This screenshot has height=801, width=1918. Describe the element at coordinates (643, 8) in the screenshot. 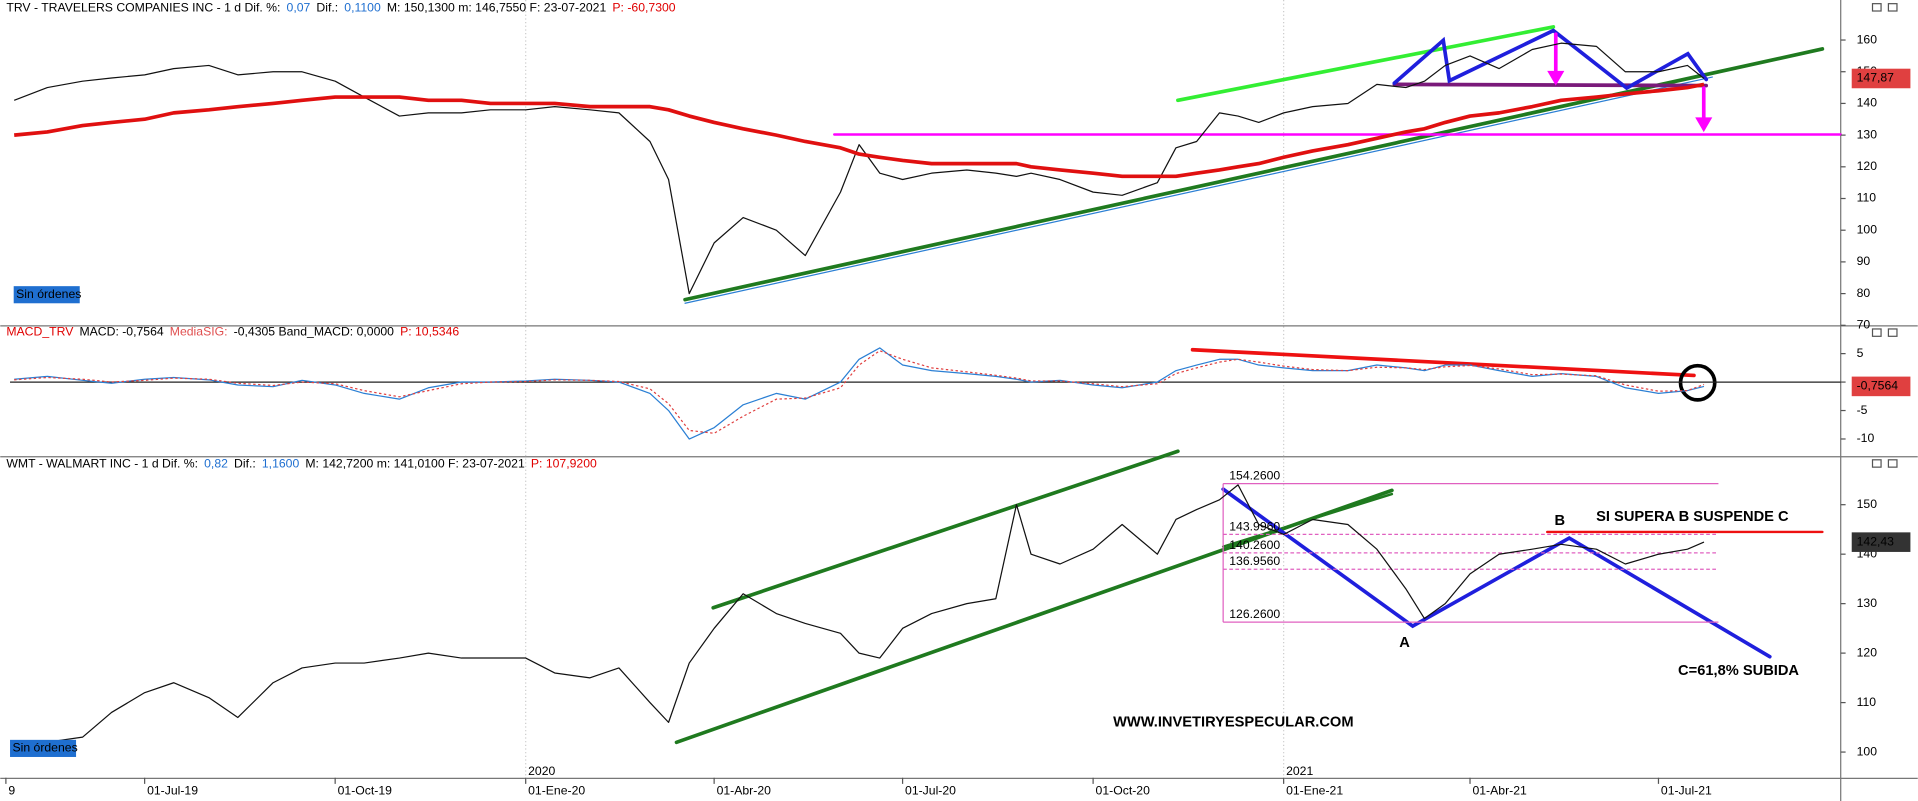

I see `header-part: P: -60,7300` at that location.